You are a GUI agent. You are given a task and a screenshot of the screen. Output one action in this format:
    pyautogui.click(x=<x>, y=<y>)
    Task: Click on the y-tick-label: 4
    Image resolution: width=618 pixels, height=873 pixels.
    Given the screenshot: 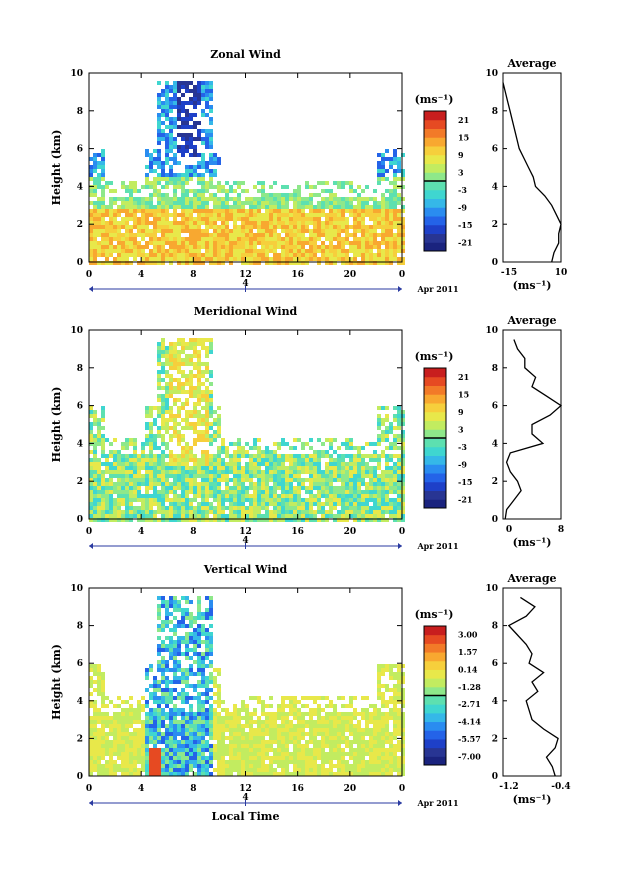 What is the action you would take?
    pyautogui.click(x=80, y=444)
    